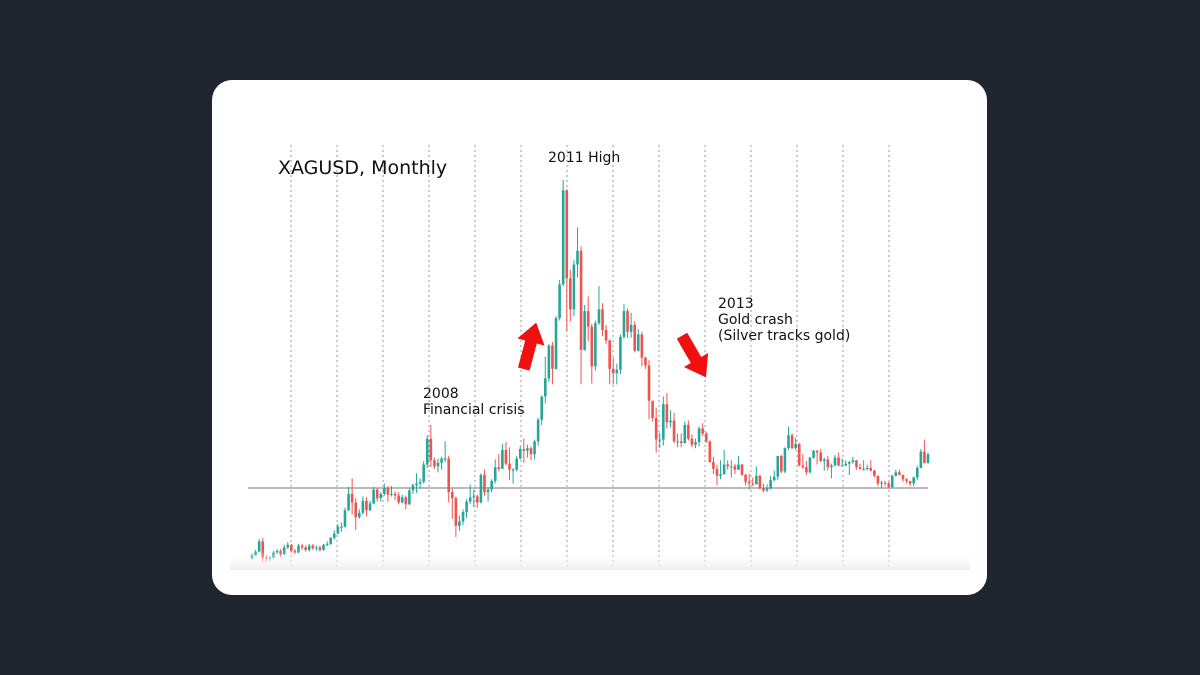  What do you see at coordinates (692, 355) in the screenshot?
I see `down-arrow` at bounding box center [692, 355].